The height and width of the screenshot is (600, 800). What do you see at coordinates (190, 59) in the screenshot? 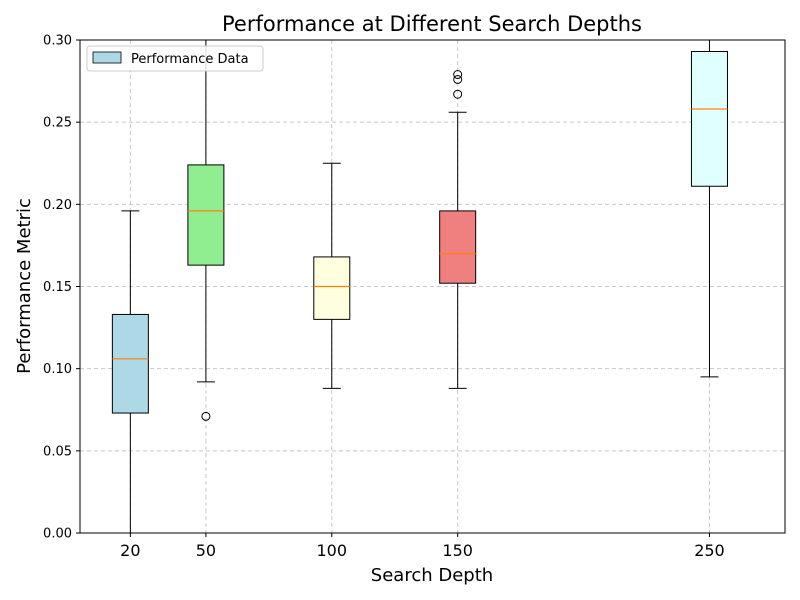
I see `legend-entry-label: Performance Data` at bounding box center [190, 59].